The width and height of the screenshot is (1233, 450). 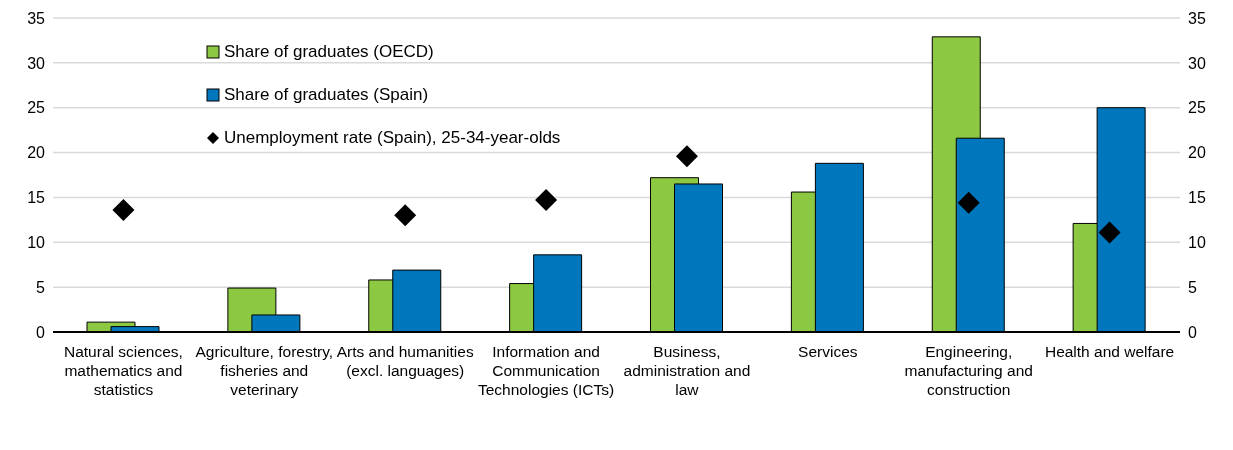 I want to click on y-tick-label: 0, so click(x=41, y=332).